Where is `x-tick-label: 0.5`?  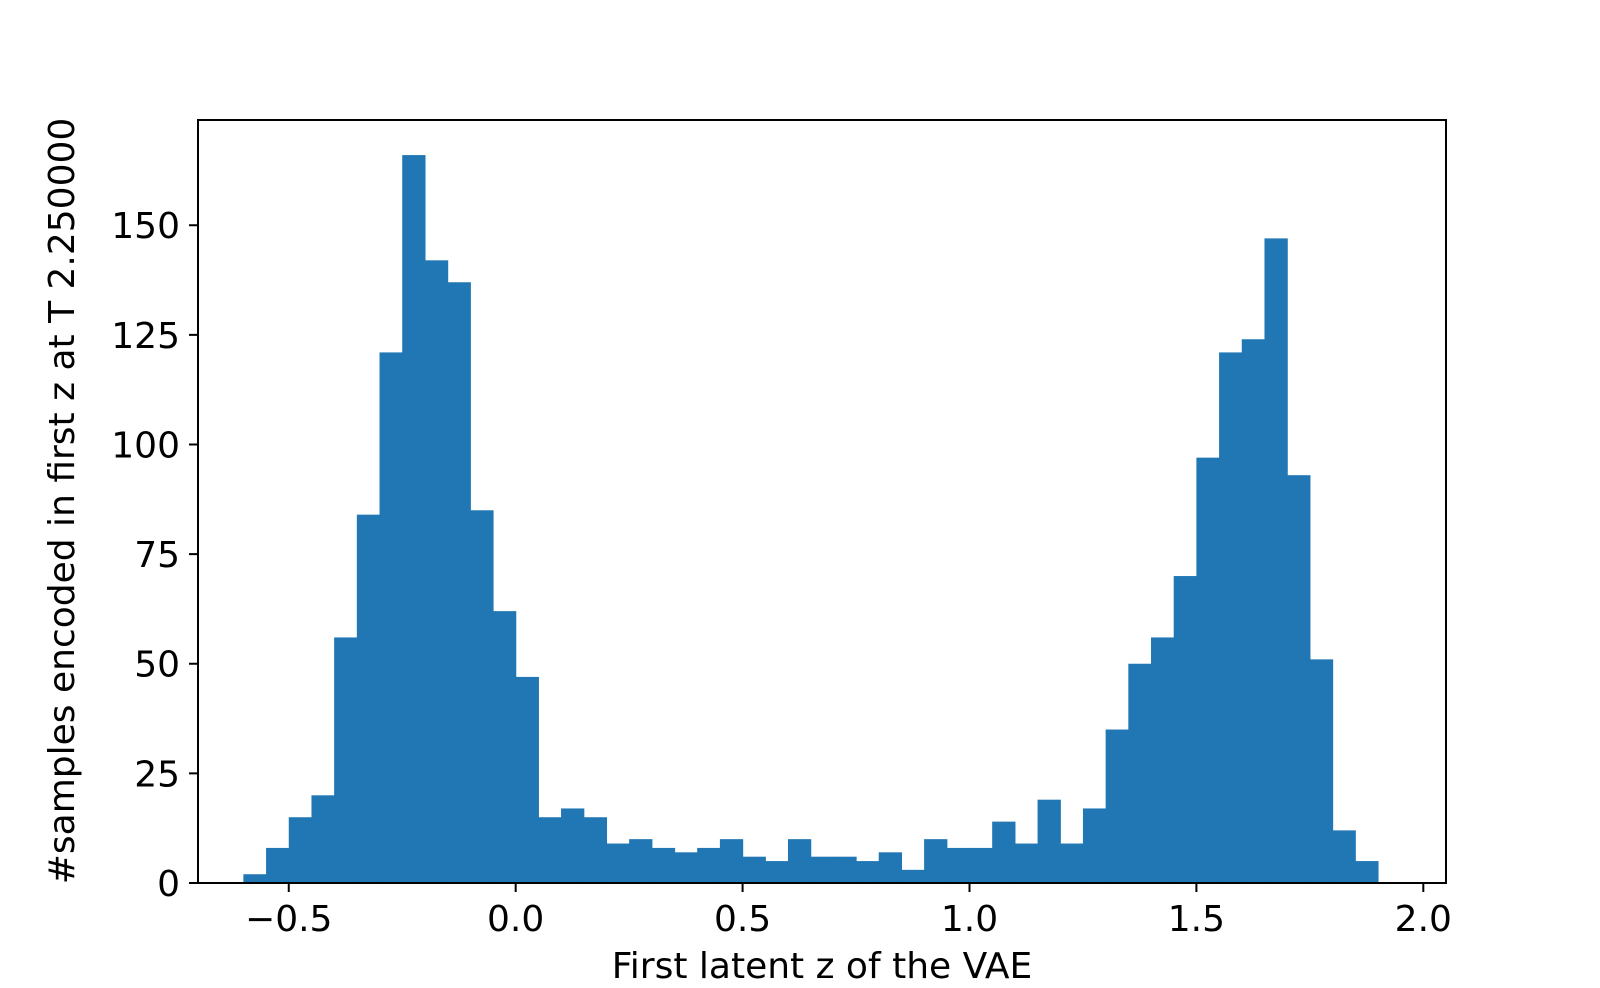 x-tick-label: 0.5 is located at coordinates (742, 919).